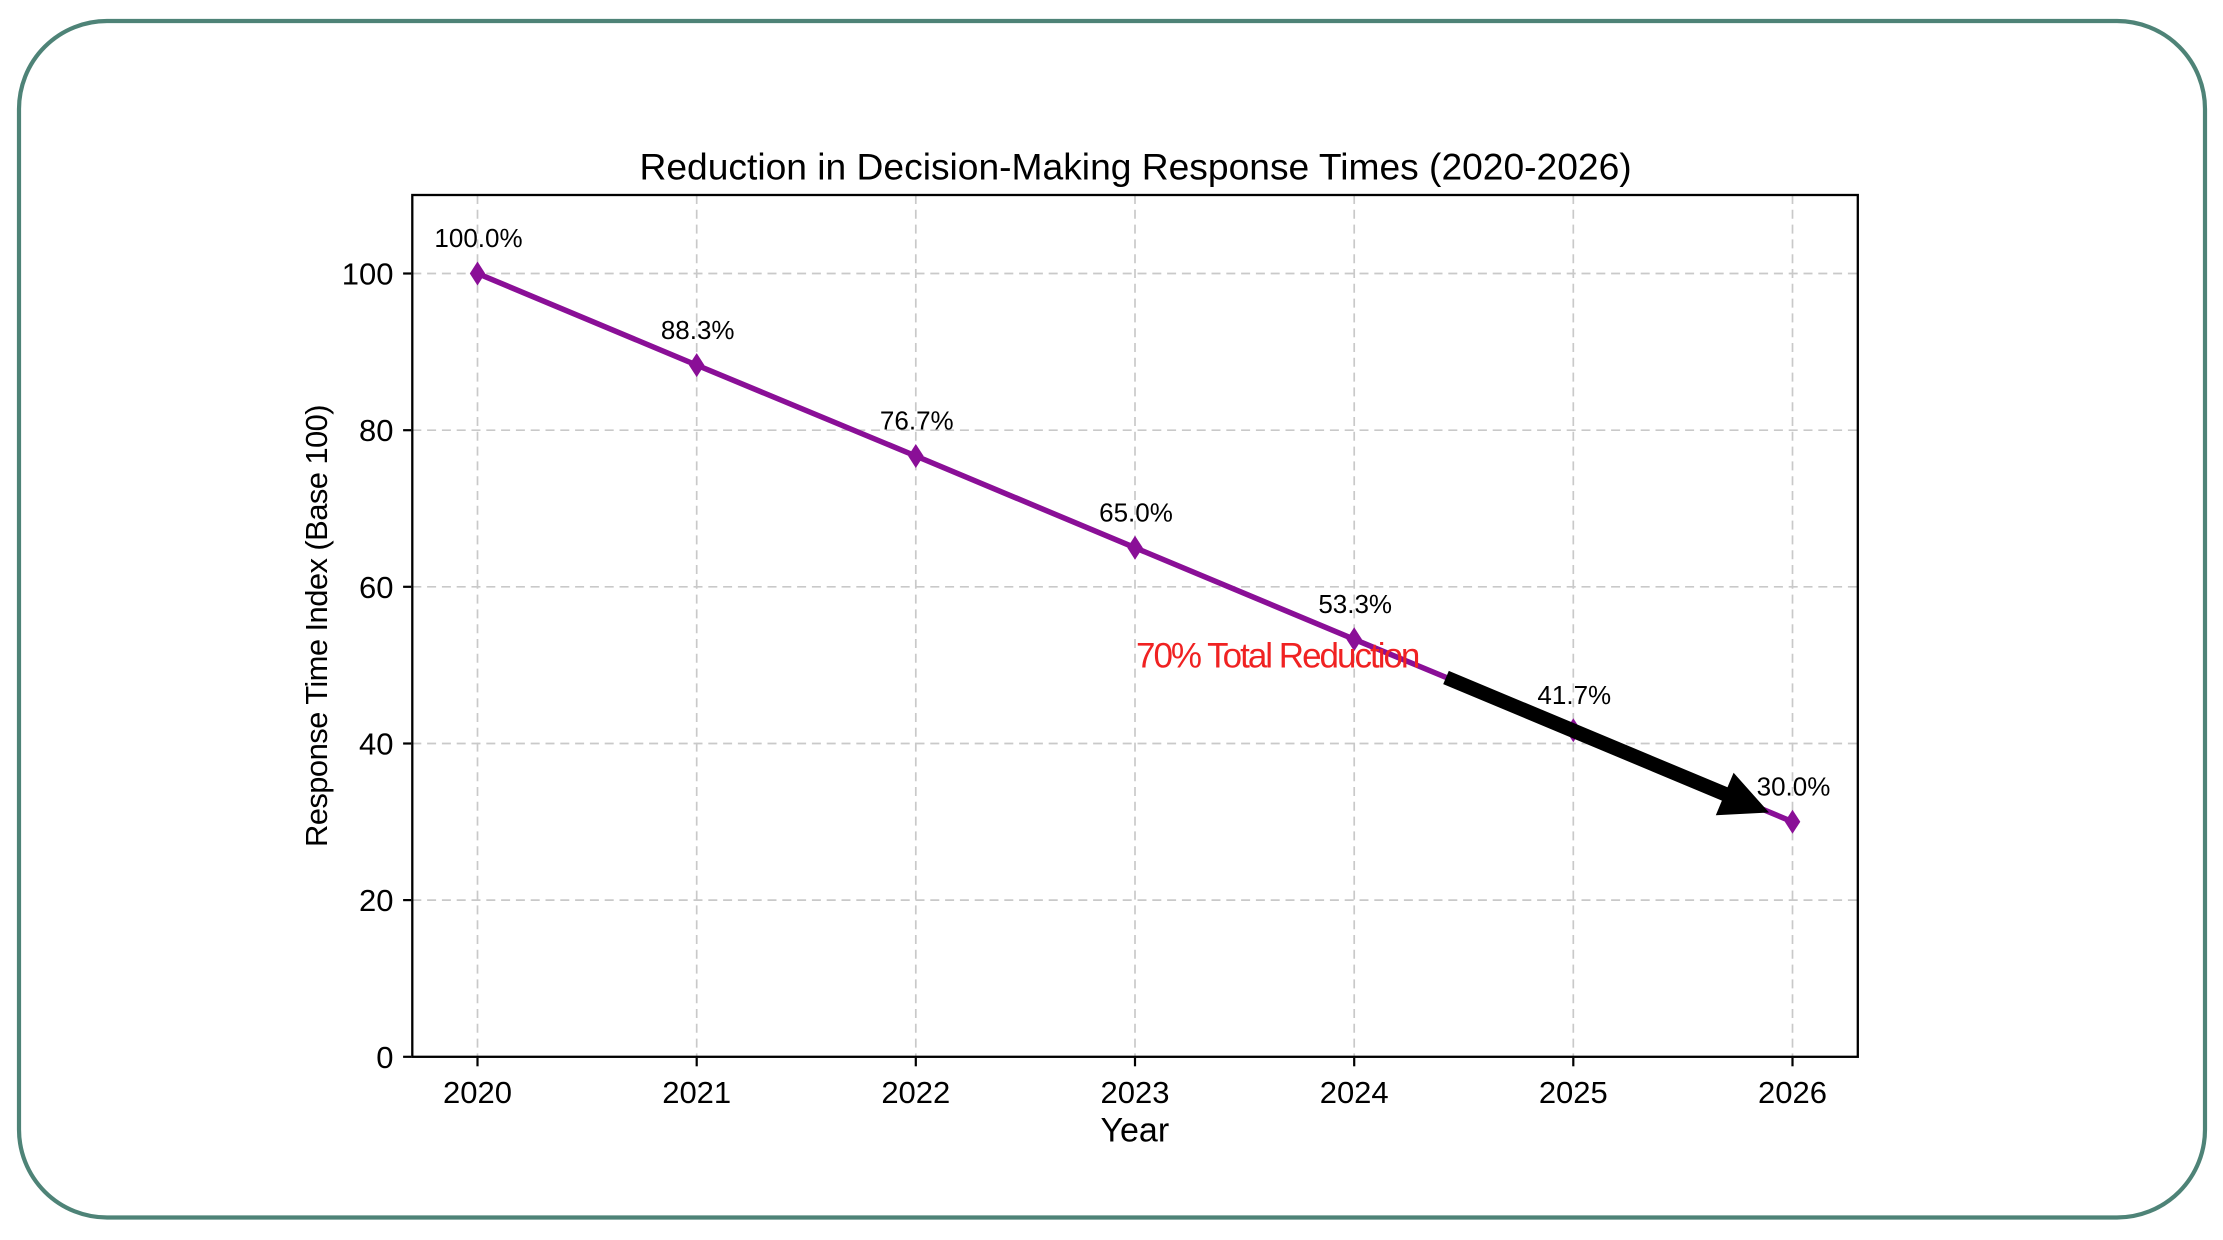 This screenshot has width=2223, height=1240. I want to click on svg-text: 80, so click(376, 430).